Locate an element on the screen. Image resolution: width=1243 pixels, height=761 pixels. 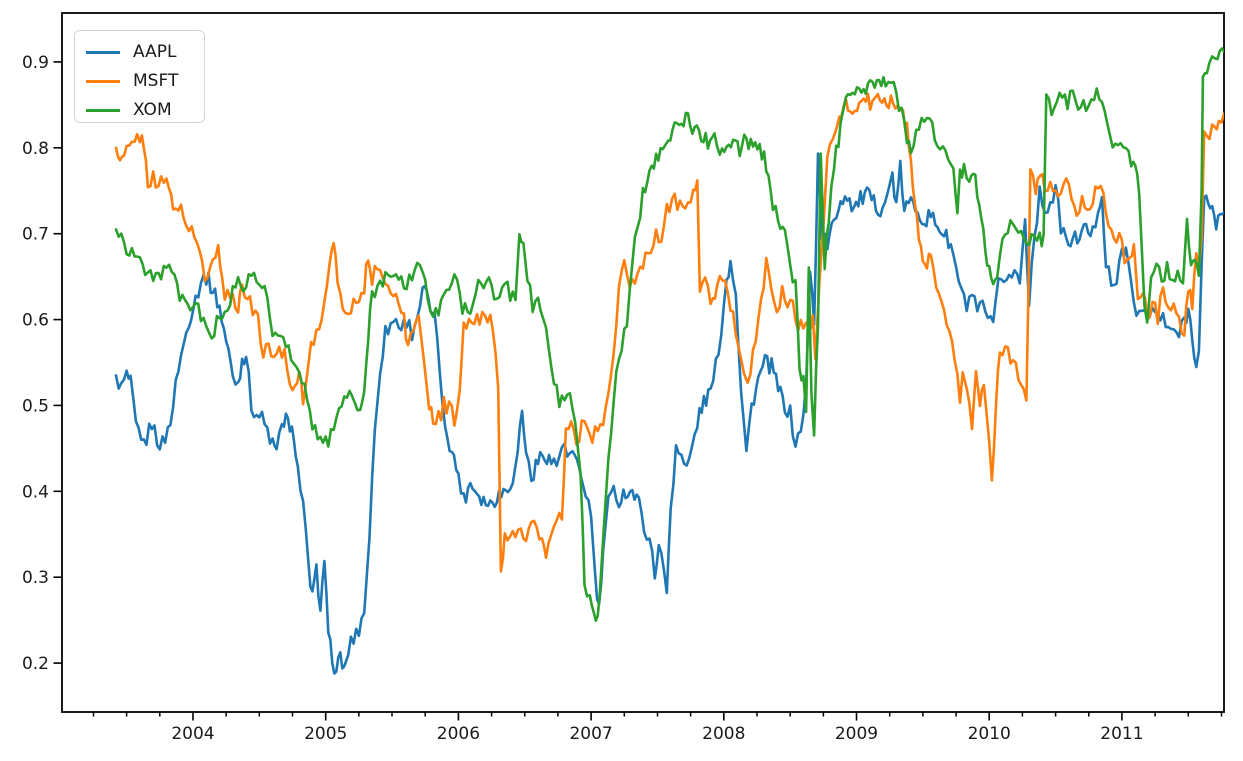
x-tick-label: 2005 is located at coordinates (325, 734).